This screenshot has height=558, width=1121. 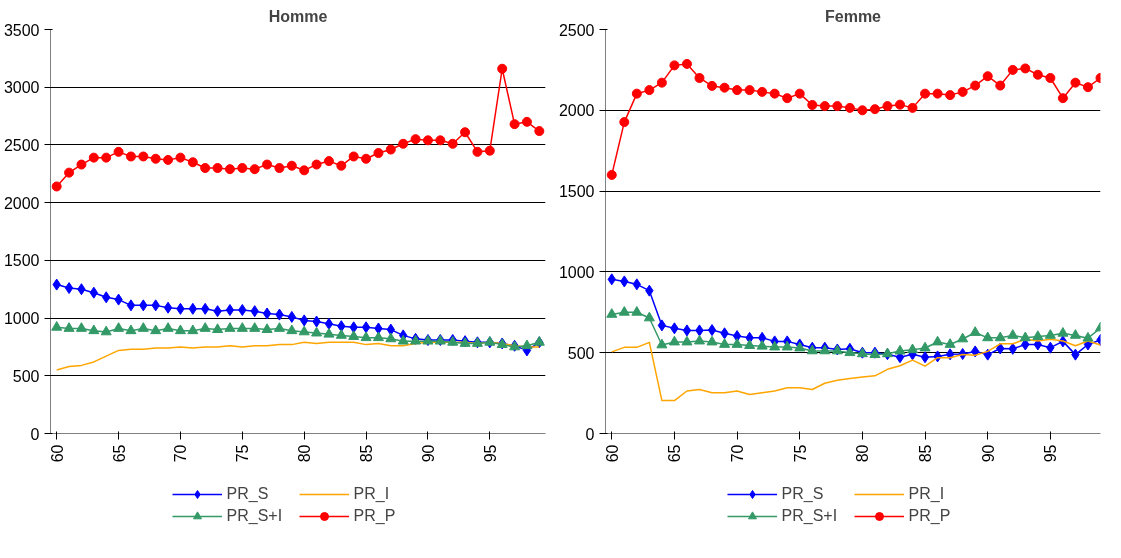 I want to click on y-tick-label: 3000, so click(x=21, y=88).